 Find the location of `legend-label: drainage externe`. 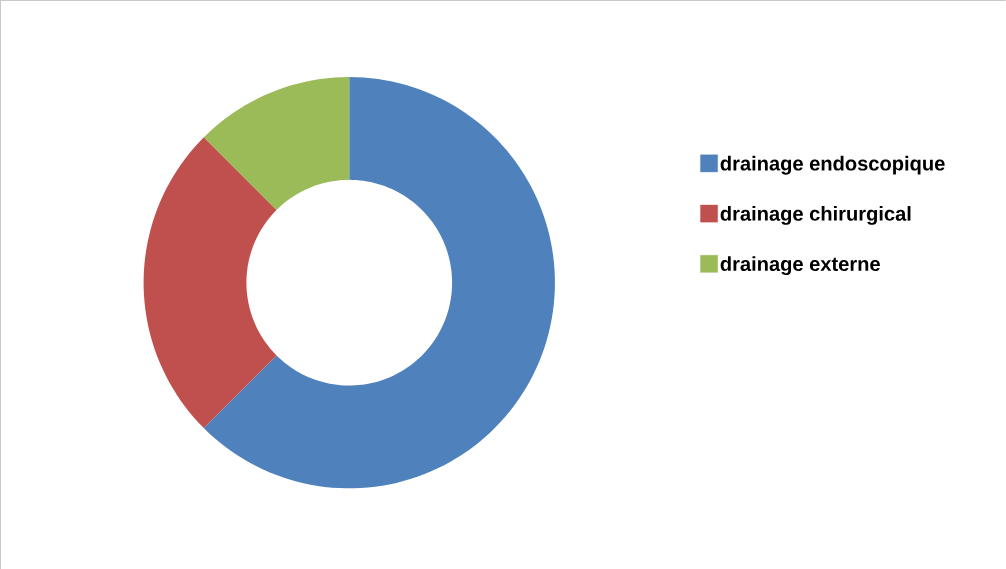

legend-label: drainage externe is located at coordinates (800, 265).